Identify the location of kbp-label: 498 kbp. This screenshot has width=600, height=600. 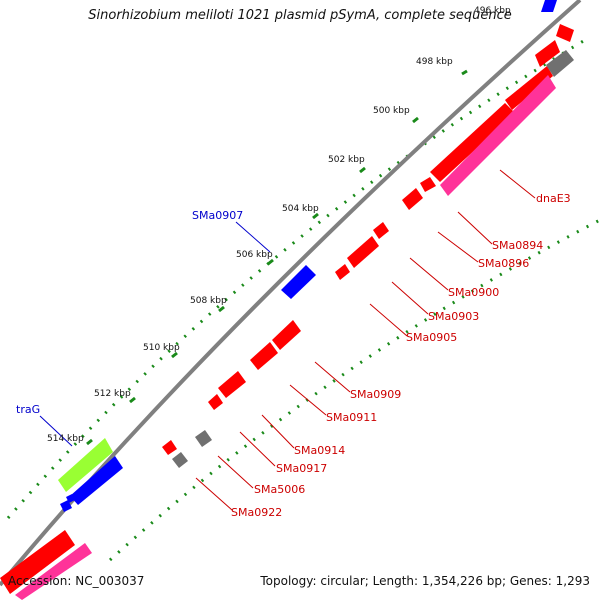
(434, 62).